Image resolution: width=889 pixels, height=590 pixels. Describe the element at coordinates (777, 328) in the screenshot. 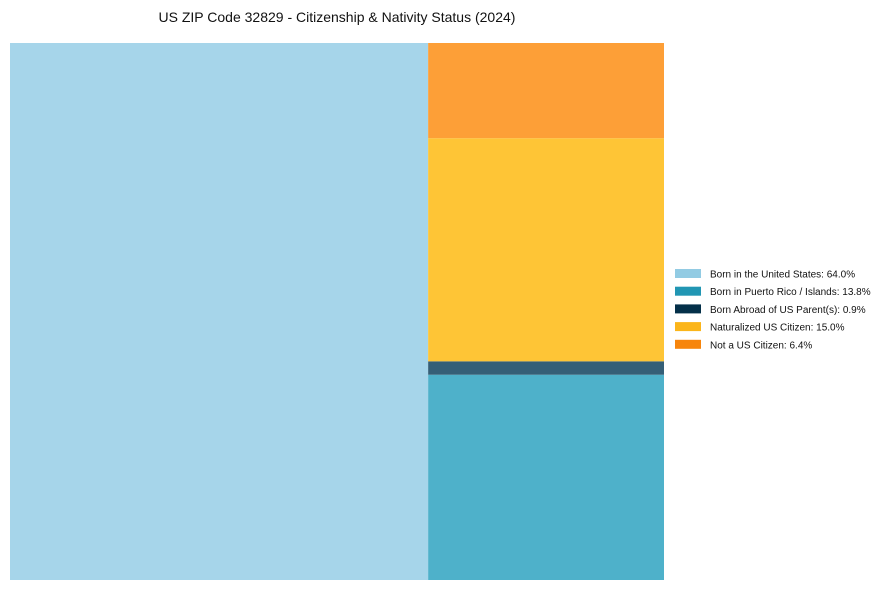

I see `legend-label-naturalized-us-citizen: Naturalized US Citizen: 15.0%` at that location.